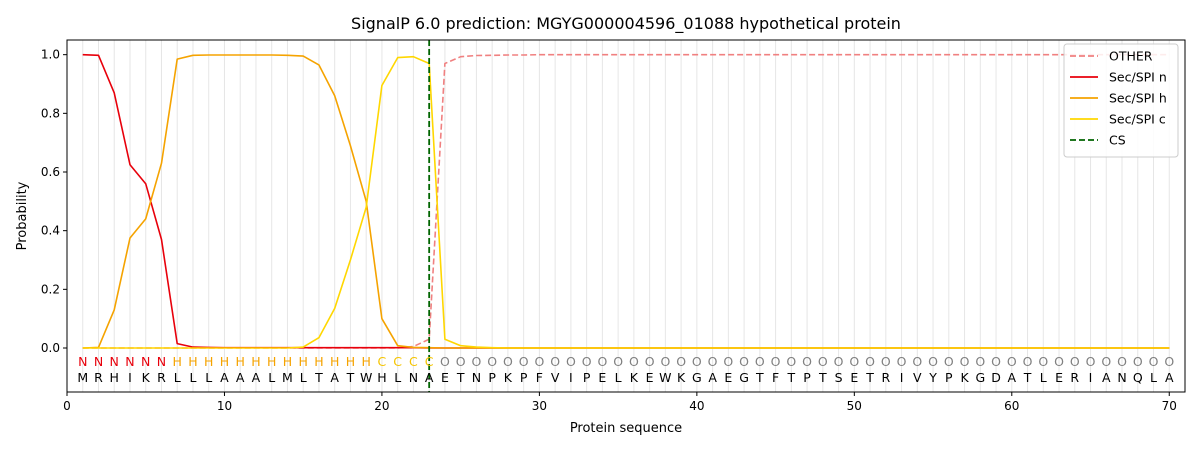 Image resolution: width=1200 pixels, height=454 pixels. What do you see at coordinates (224, 406) in the screenshot?
I see `x-tick-label: 10` at bounding box center [224, 406].